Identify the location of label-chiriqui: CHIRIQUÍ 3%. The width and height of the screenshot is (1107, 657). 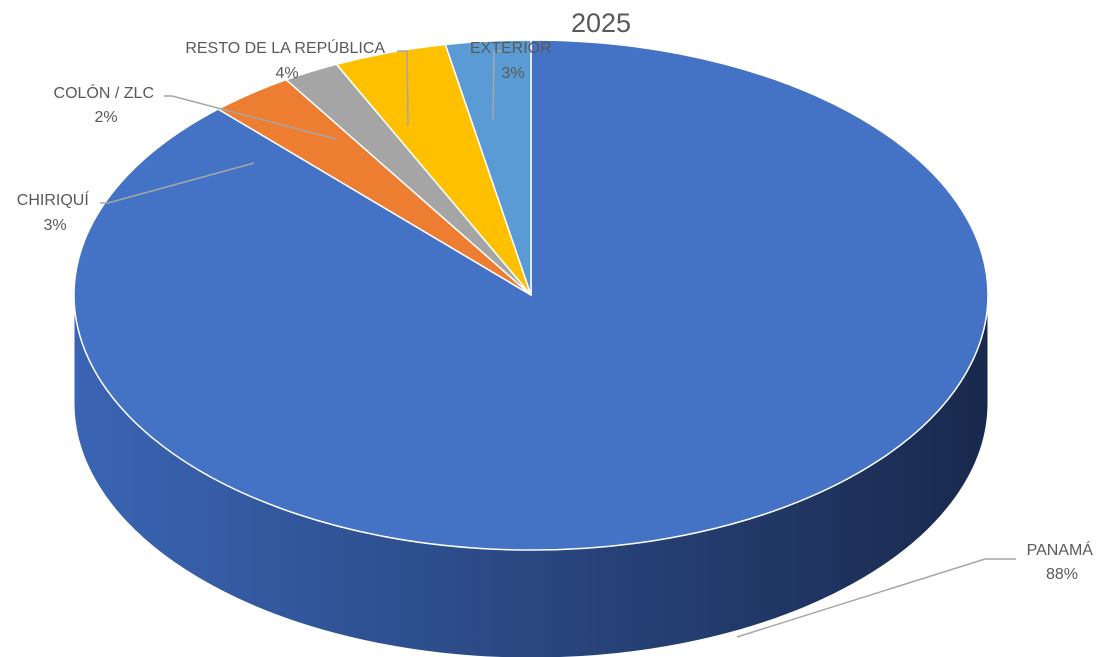
(55, 212).